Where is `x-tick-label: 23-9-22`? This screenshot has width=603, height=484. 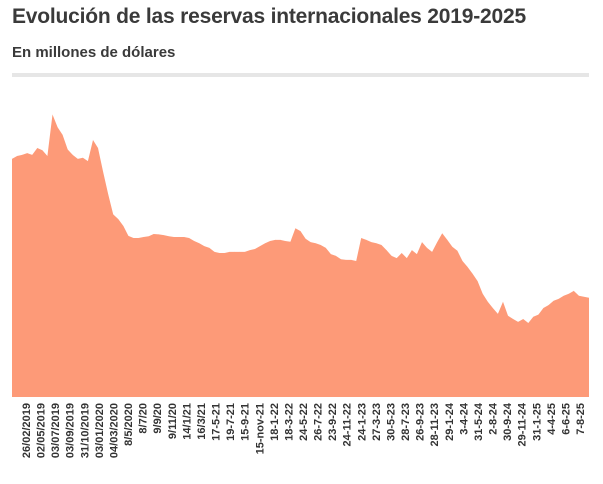
x-tick-label: 23-9-22 is located at coordinates (333, 422).